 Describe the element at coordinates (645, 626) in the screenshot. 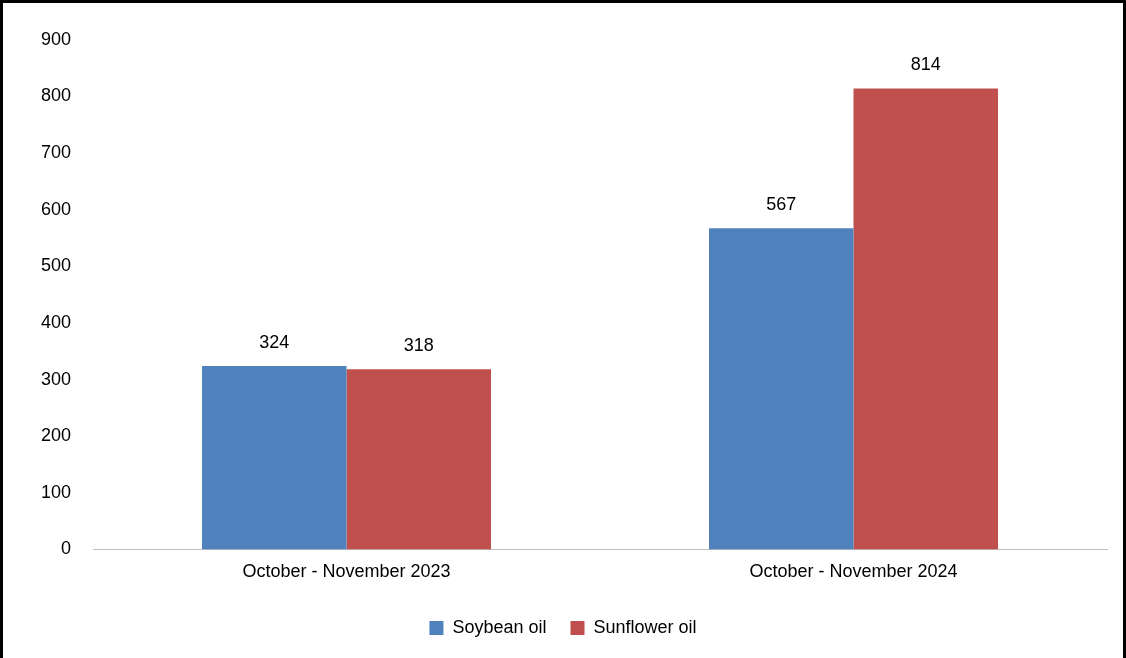

I see `legend-label: Sunflower oil` at that location.